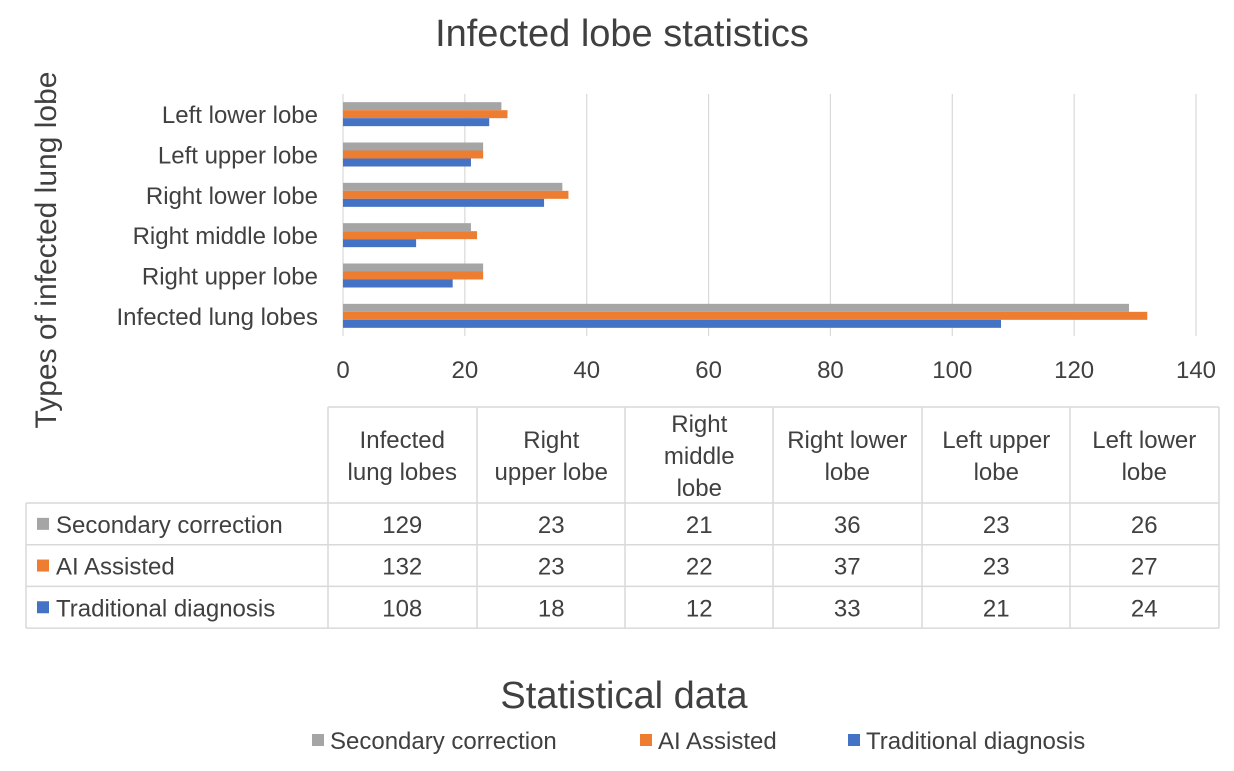 This screenshot has height=771, width=1234. What do you see at coordinates (238, 156) in the screenshot?
I see `category-label: Left upper lobe` at bounding box center [238, 156].